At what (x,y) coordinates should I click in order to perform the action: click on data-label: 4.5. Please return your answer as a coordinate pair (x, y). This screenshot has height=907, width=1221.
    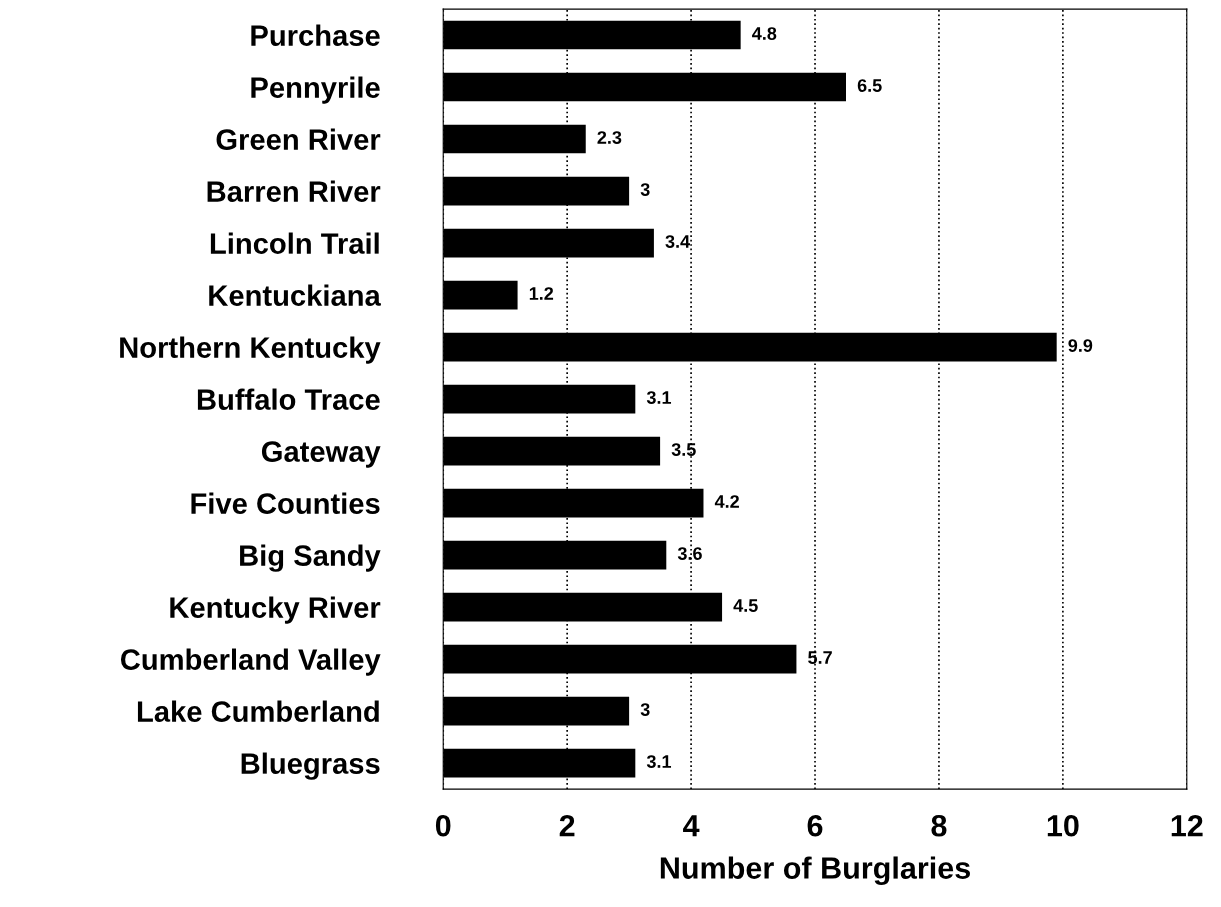
    Looking at the image, I should click on (745, 605).